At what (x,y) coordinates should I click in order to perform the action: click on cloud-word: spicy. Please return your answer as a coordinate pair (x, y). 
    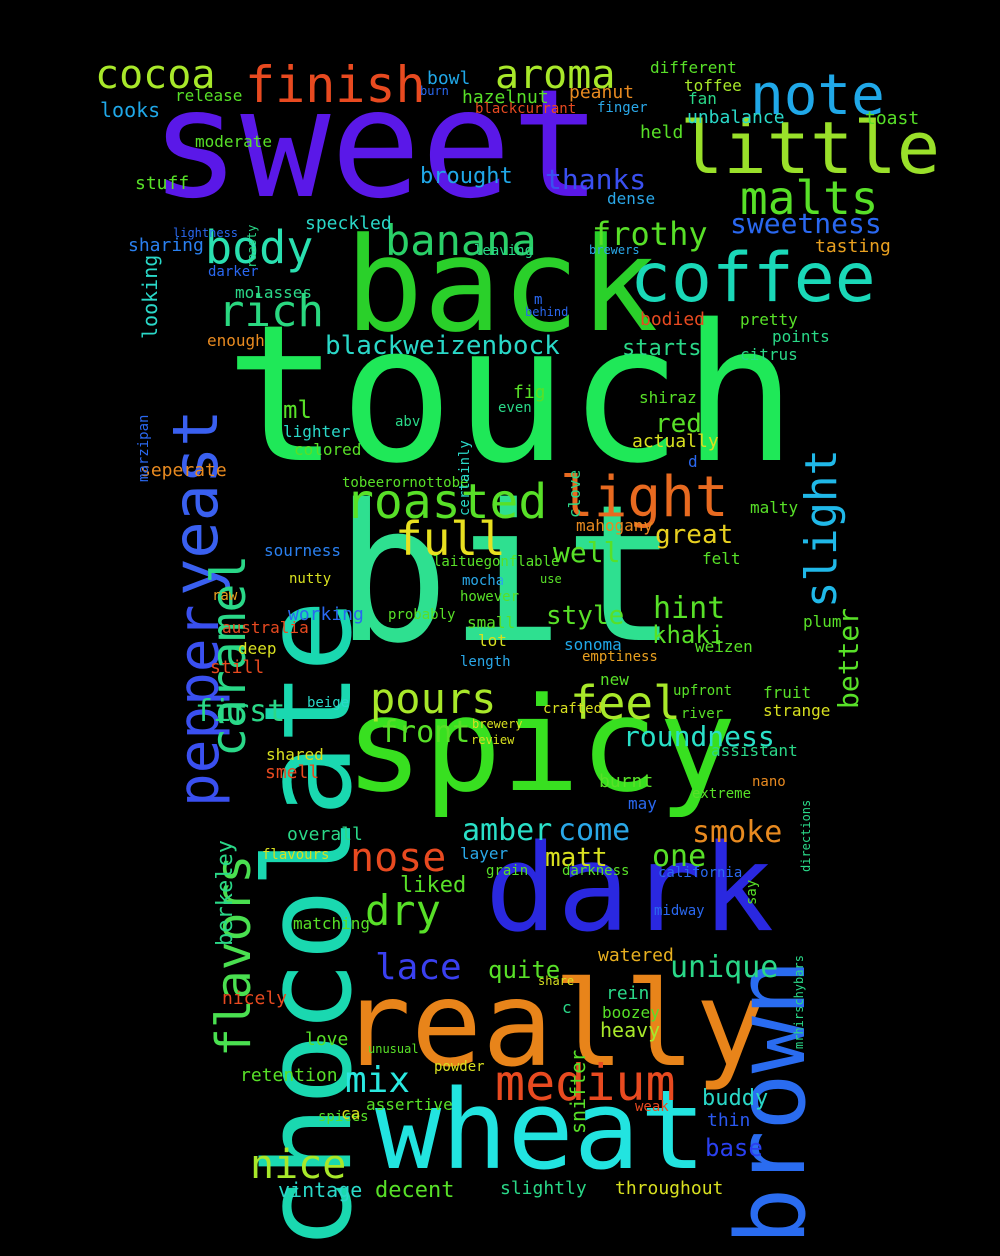
    Looking at the image, I should click on (541, 745).